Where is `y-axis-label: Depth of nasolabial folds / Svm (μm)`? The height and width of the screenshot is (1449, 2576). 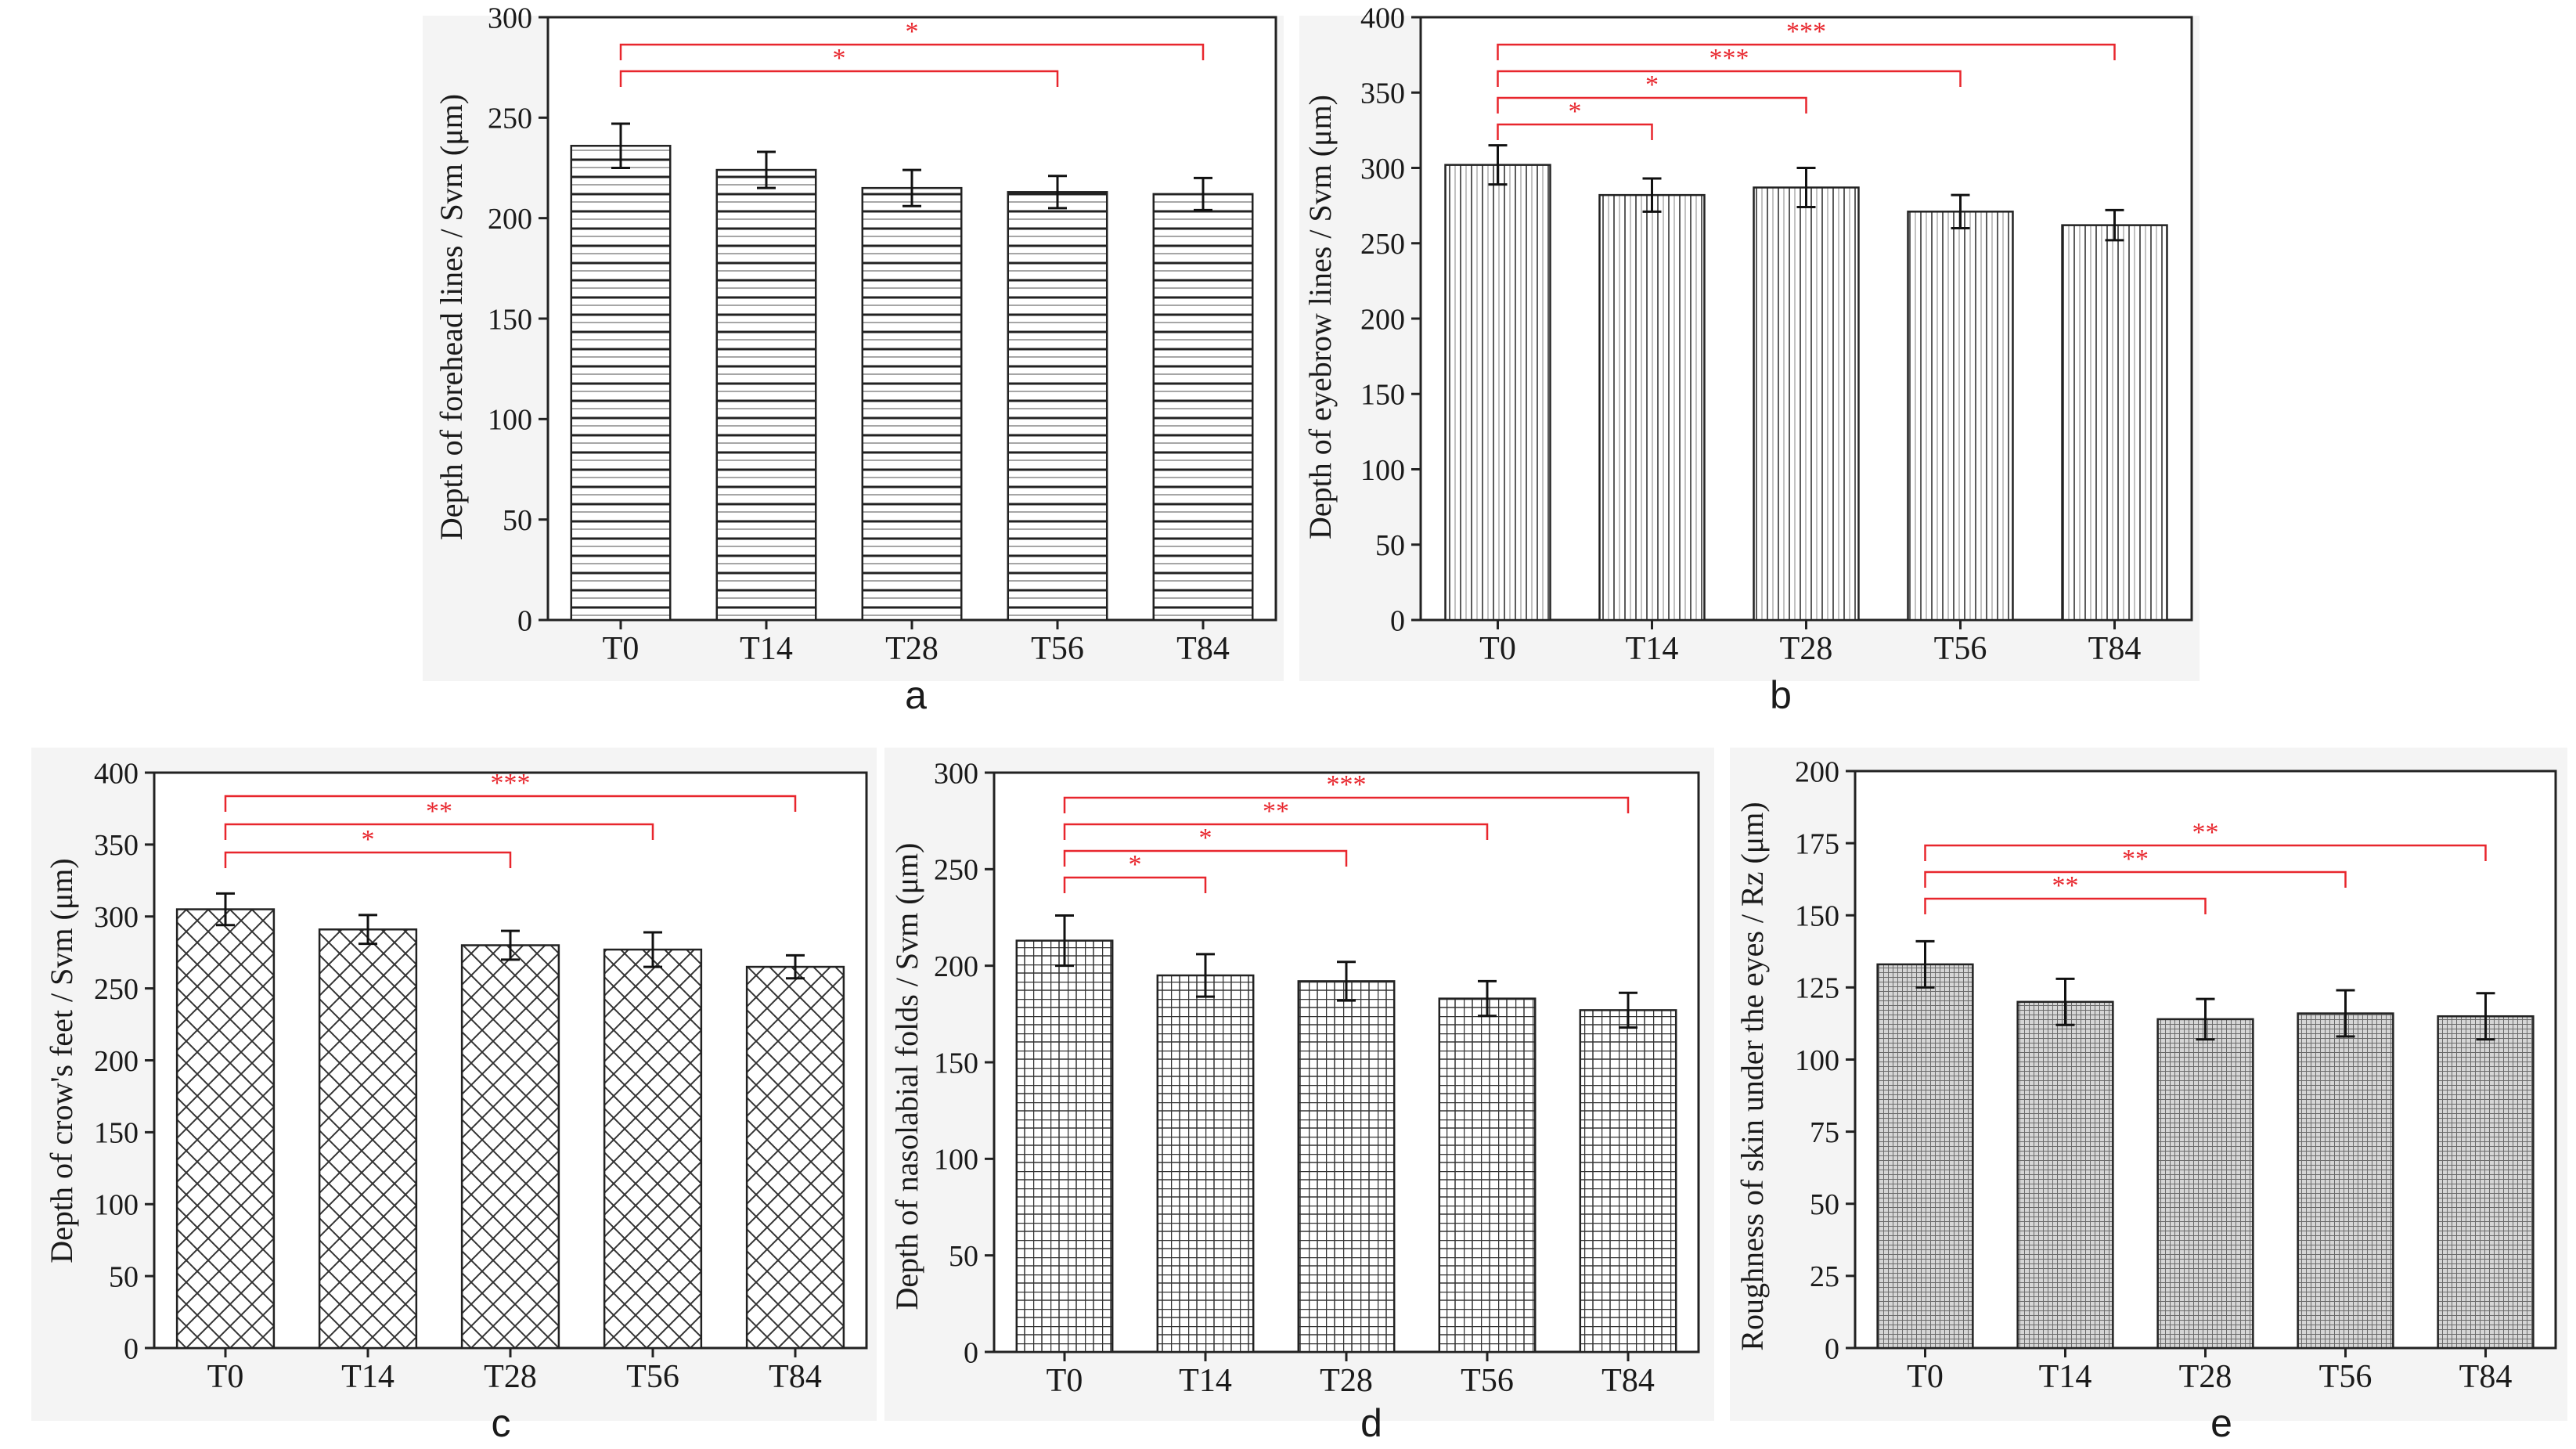
y-axis-label: Depth of nasolabial folds / Svm (μm) is located at coordinates (906, 1076).